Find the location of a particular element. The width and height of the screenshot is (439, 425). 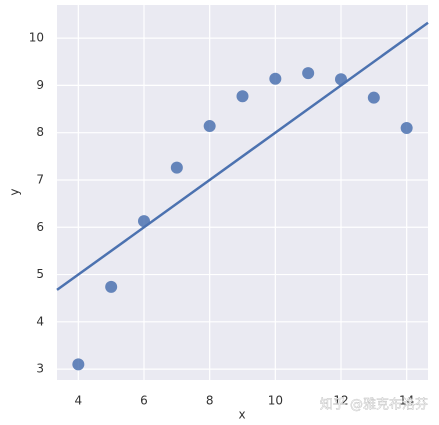

y-tick-label: 4 is located at coordinates (40, 321).